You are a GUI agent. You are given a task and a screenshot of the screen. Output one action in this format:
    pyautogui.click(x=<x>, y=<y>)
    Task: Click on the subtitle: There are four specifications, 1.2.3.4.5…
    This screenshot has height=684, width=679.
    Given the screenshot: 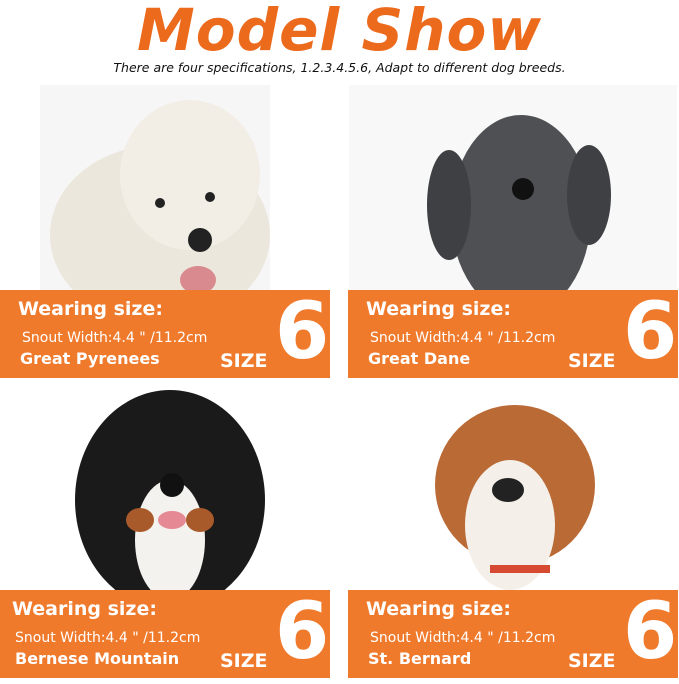 What is the action you would take?
    pyautogui.click(x=339, y=67)
    